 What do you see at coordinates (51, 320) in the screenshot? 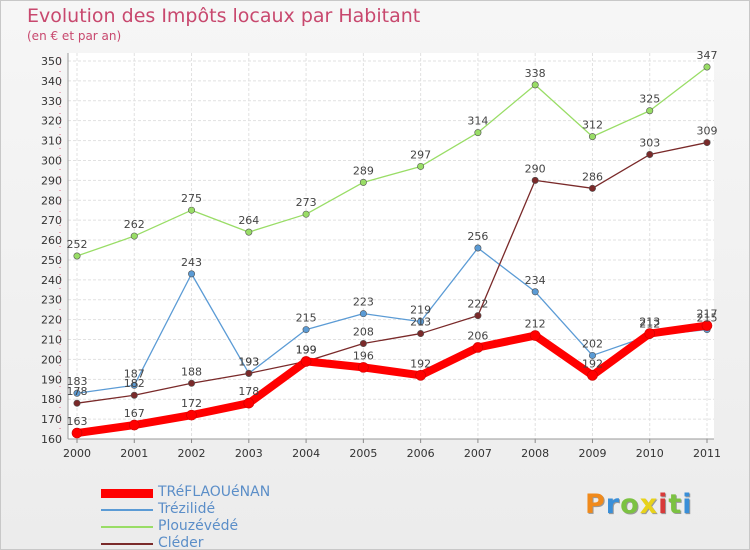
I see `y-tick-label: 220` at bounding box center [51, 320].